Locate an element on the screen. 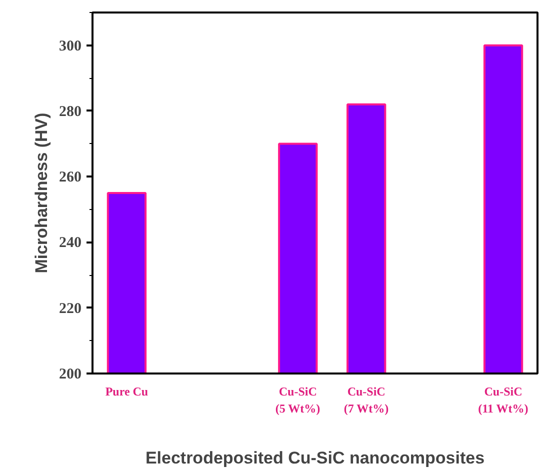 The width and height of the screenshot is (553, 470). x-axis-title: Electrodeposited Cu-SiC nanocomposites is located at coordinates (315, 458).